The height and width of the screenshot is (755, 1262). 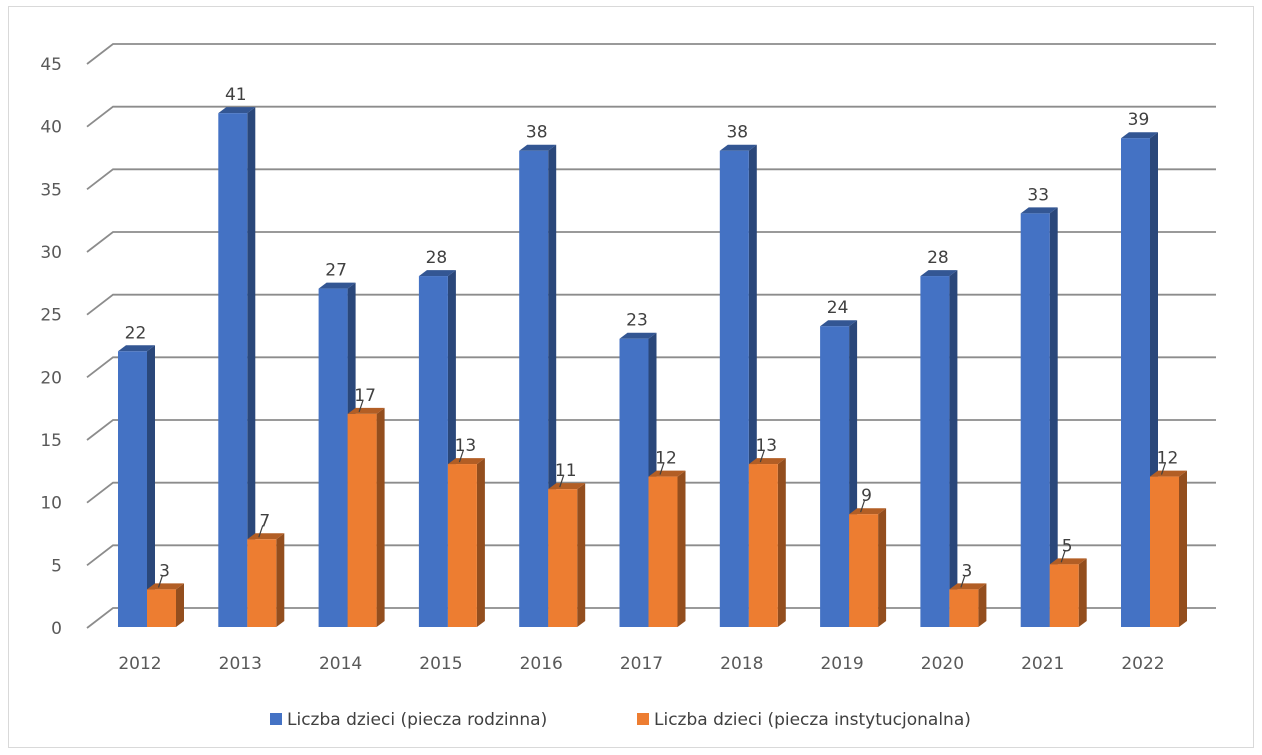 I want to click on data-label: 3, so click(x=164, y=571).